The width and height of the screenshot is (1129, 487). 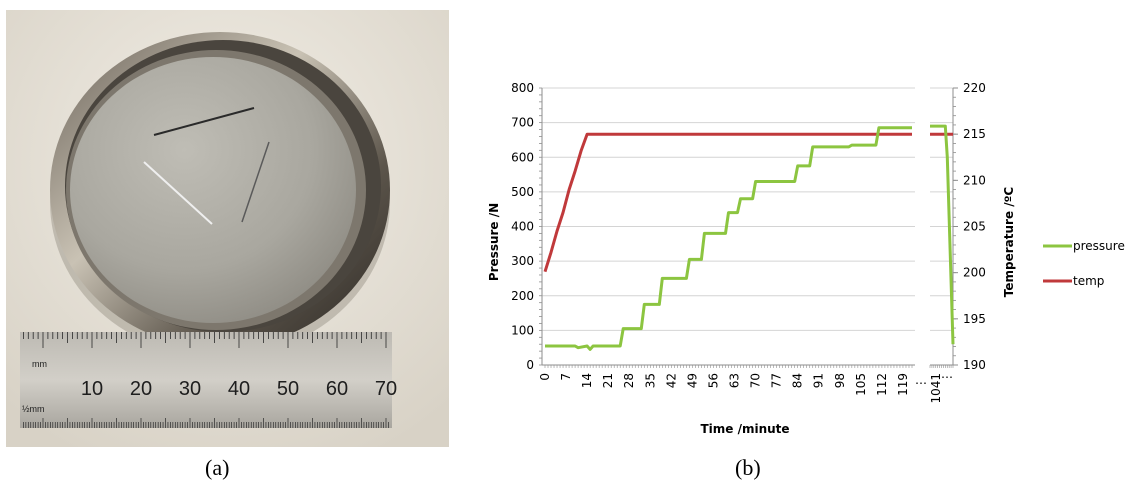 What do you see at coordinates (744, 429) in the screenshot?
I see `x-axis-title: Time /minute` at bounding box center [744, 429].